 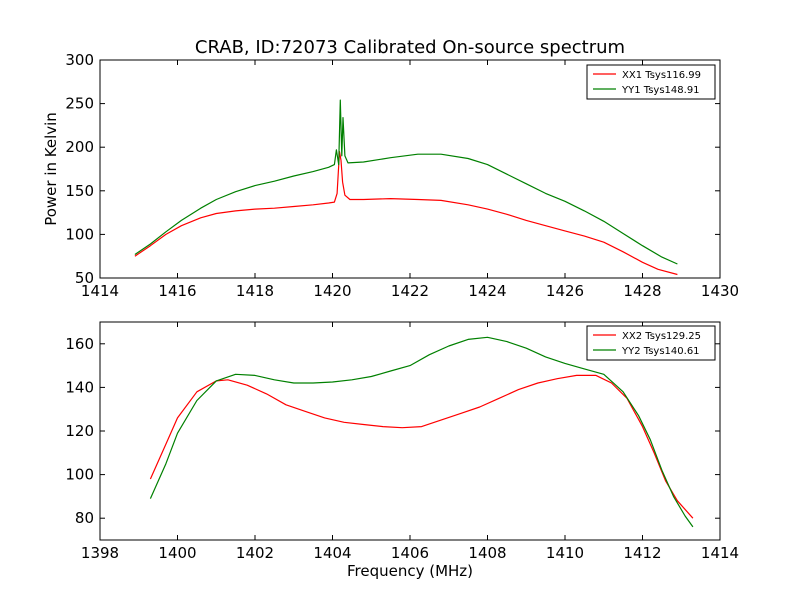 I want to click on top-y-tick-label: 150, so click(x=79, y=191).